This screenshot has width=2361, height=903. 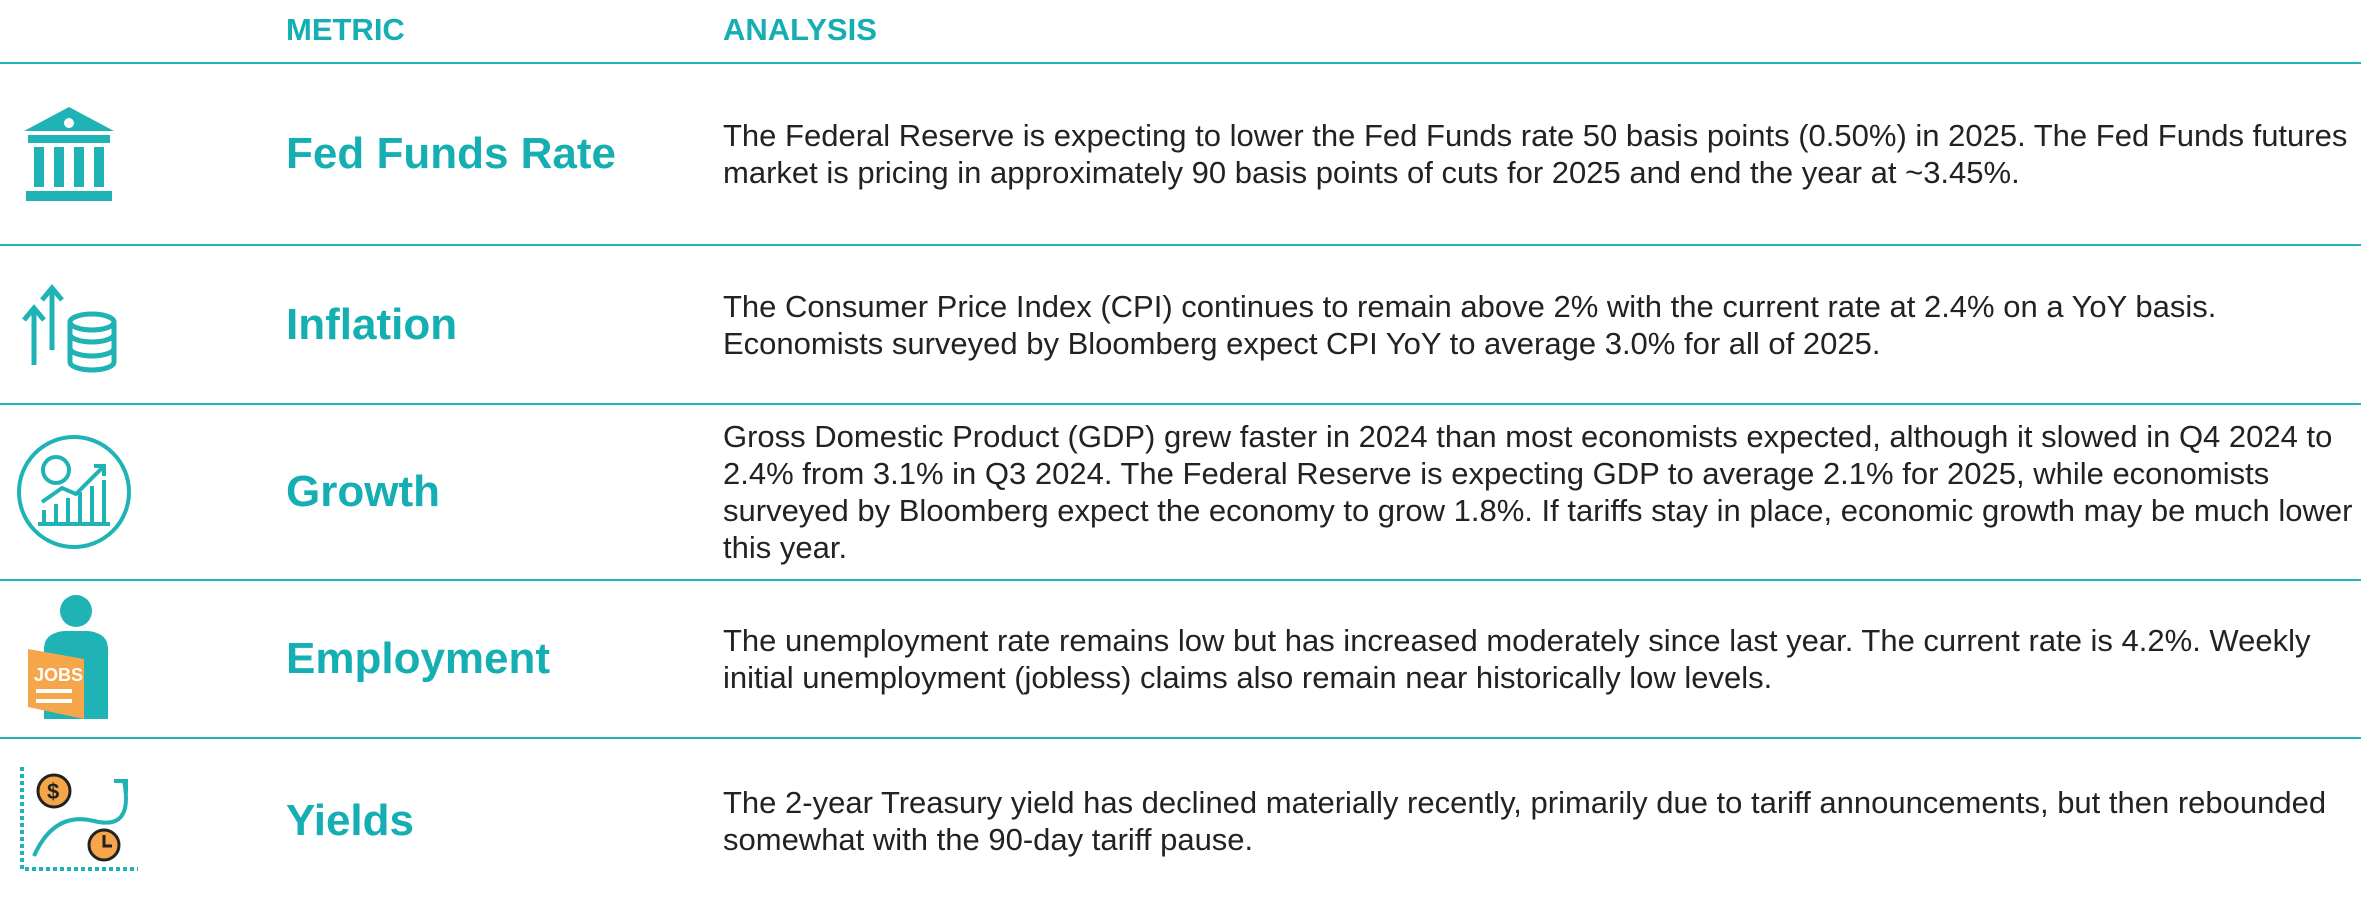 I want to click on header-metric: METRIC, so click(x=345, y=29).